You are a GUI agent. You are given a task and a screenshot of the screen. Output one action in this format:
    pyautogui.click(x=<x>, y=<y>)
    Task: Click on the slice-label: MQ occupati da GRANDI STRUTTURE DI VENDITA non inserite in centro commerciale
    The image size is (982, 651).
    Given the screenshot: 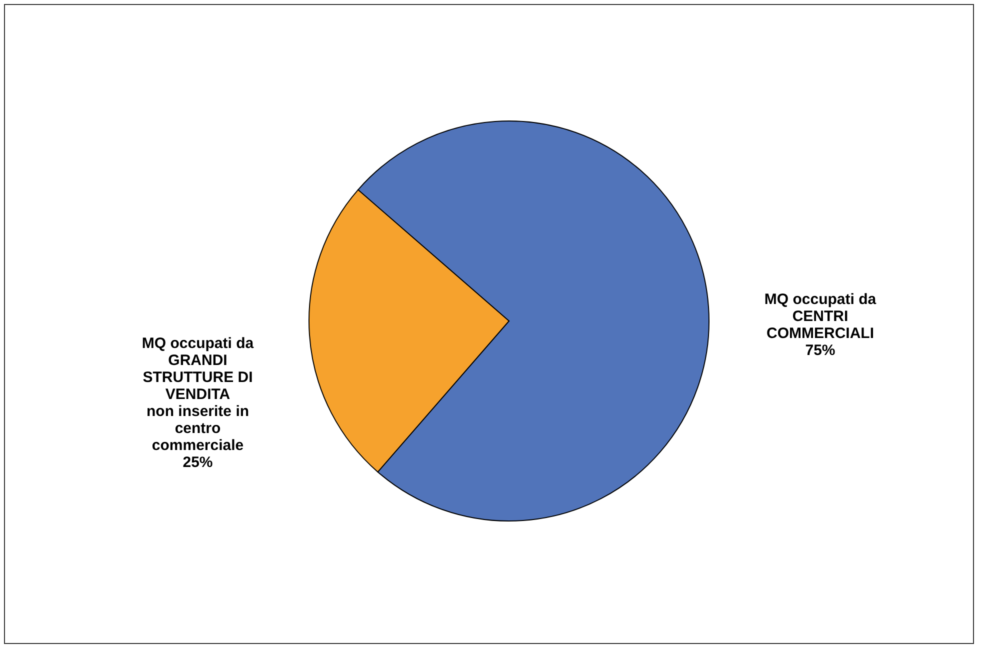 What is the action you would take?
    pyautogui.click(x=198, y=394)
    